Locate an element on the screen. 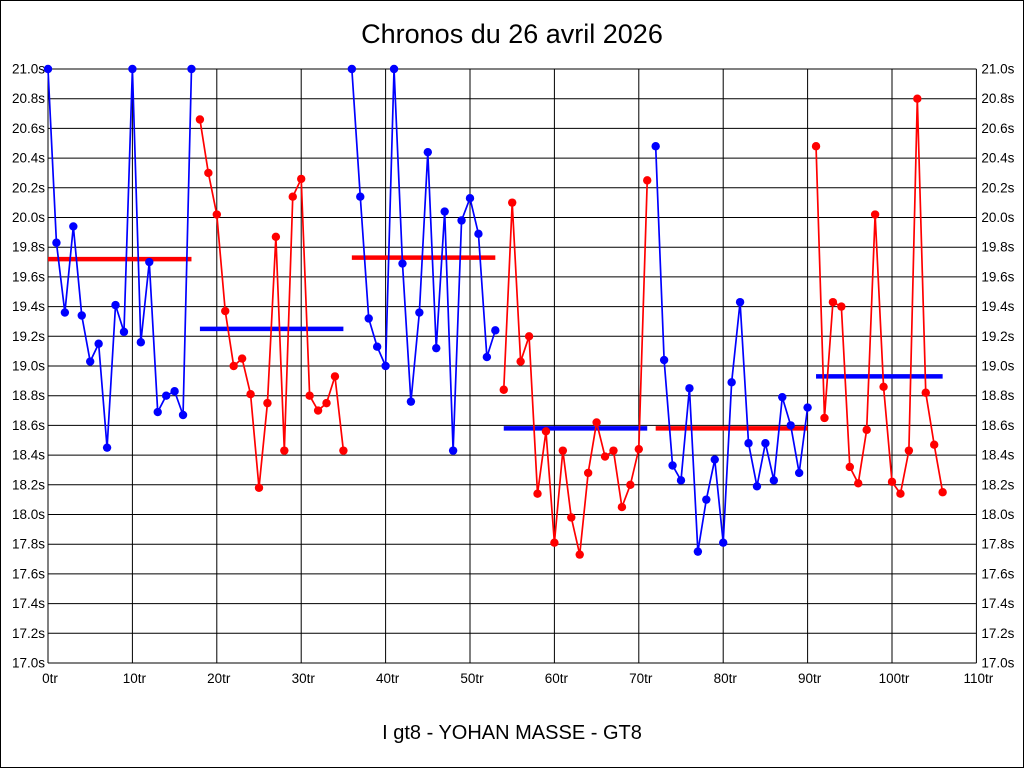  y-tick-label-right: 17.6s is located at coordinates (997, 573).